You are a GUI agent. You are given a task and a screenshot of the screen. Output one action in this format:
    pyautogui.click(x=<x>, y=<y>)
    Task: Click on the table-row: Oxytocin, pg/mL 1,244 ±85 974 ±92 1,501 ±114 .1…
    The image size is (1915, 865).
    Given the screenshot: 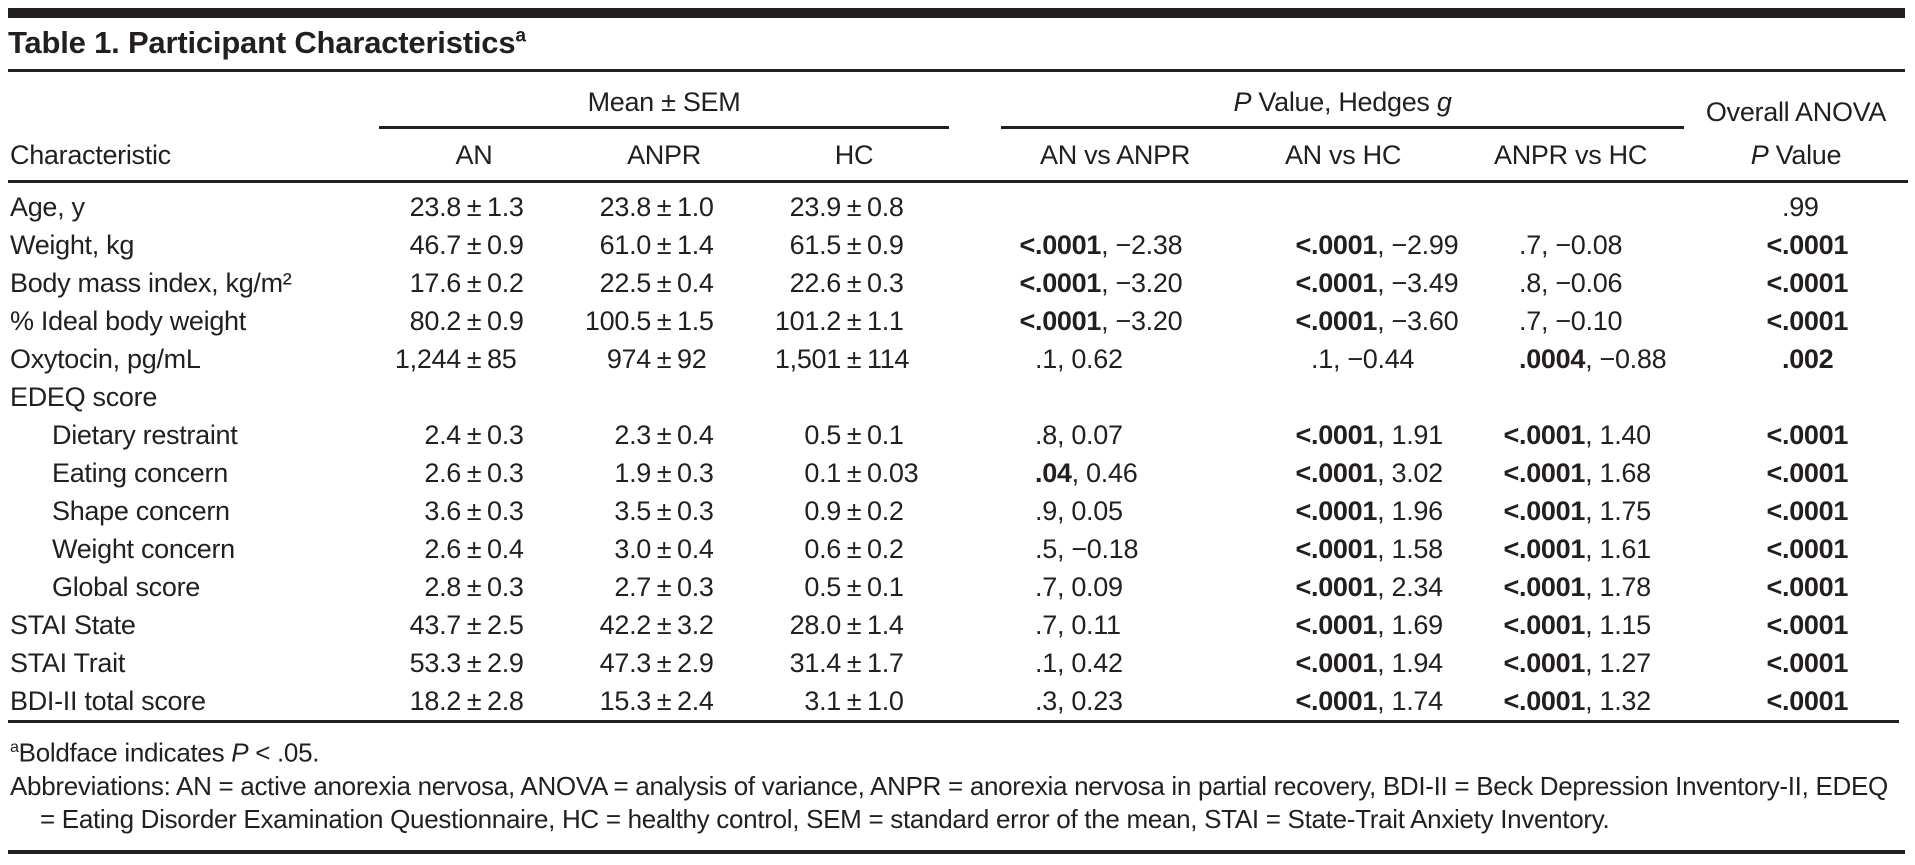 What is the action you would take?
    pyautogui.click(x=958, y=359)
    